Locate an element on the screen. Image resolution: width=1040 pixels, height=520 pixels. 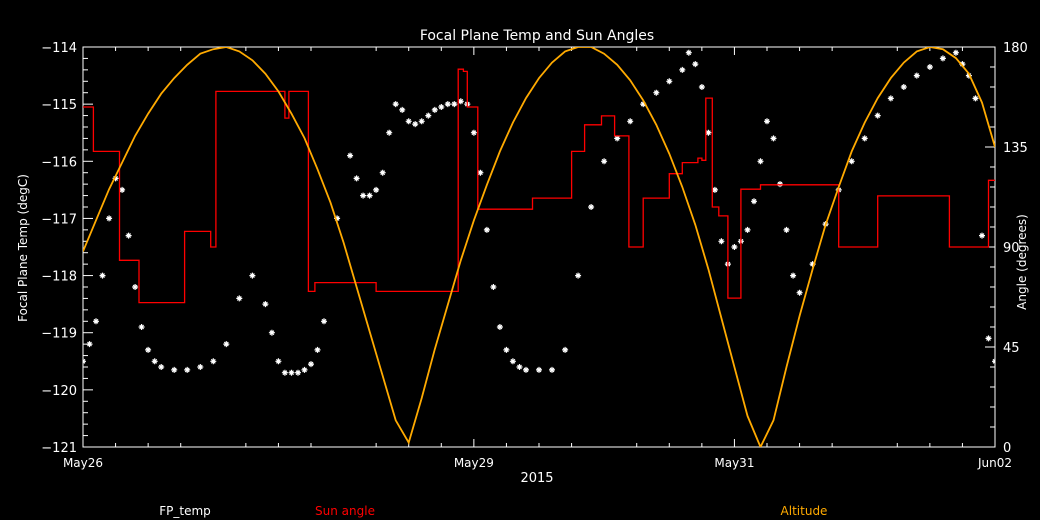
y-tick-label: −118 is located at coordinates (59, 277).